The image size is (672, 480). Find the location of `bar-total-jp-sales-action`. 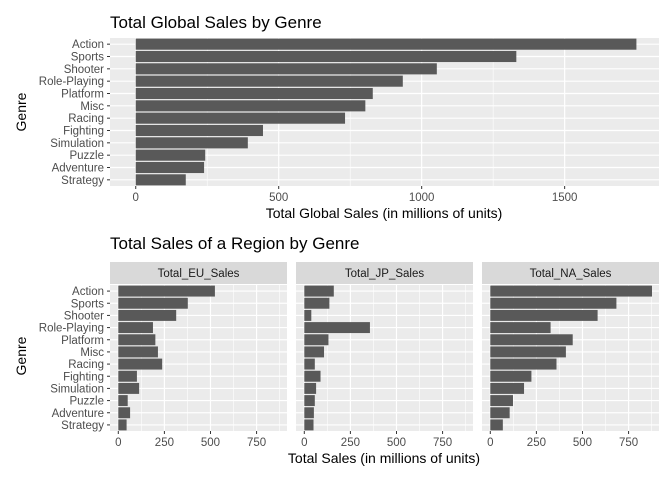

bar-total-jp-sales-action is located at coordinates (319, 291).